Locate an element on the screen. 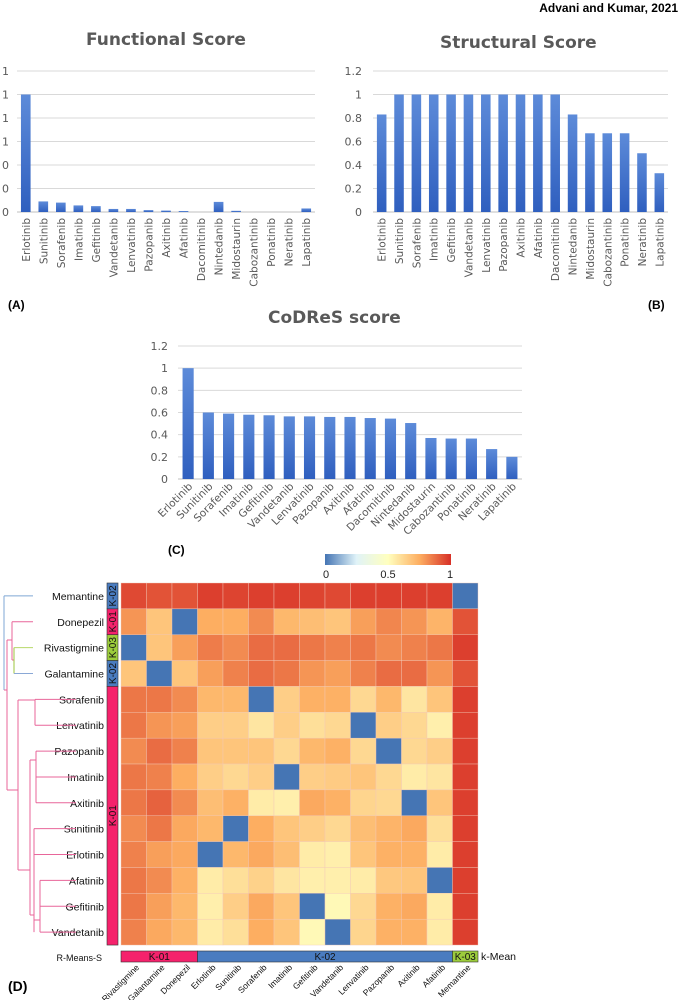 This screenshot has height=1000, width=682. x-tick-label: Cabozantinib is located at coordinates (255, 252).